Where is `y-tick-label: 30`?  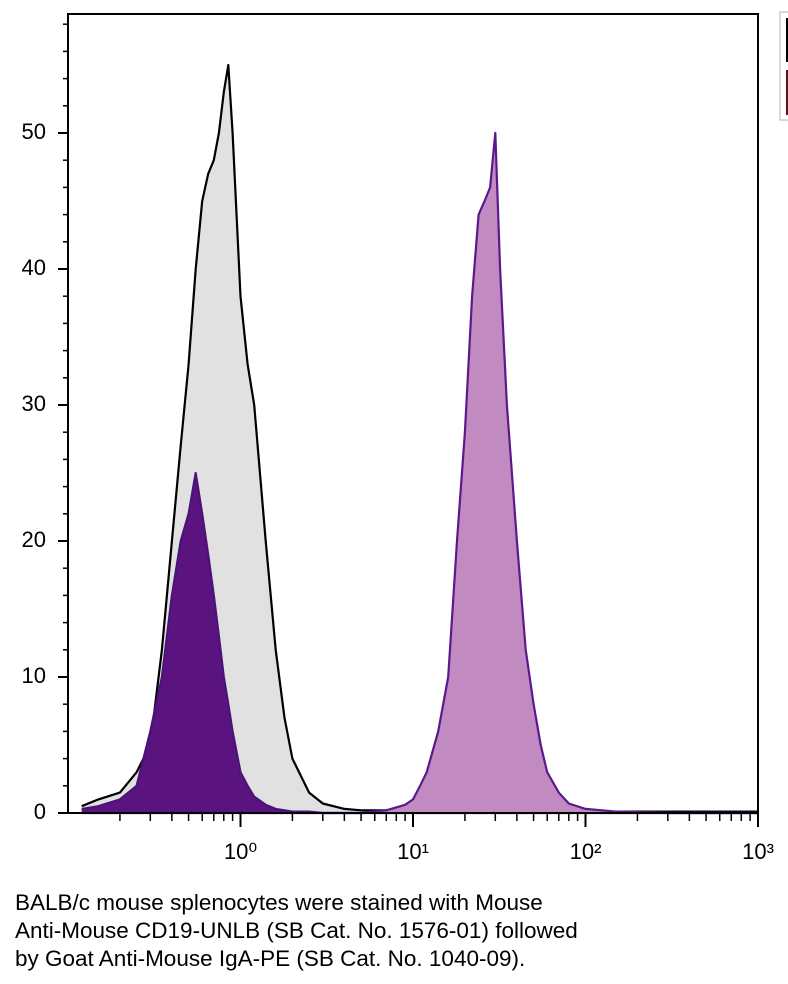 y-tick-label: 30 is located at coordinates (34, 403).